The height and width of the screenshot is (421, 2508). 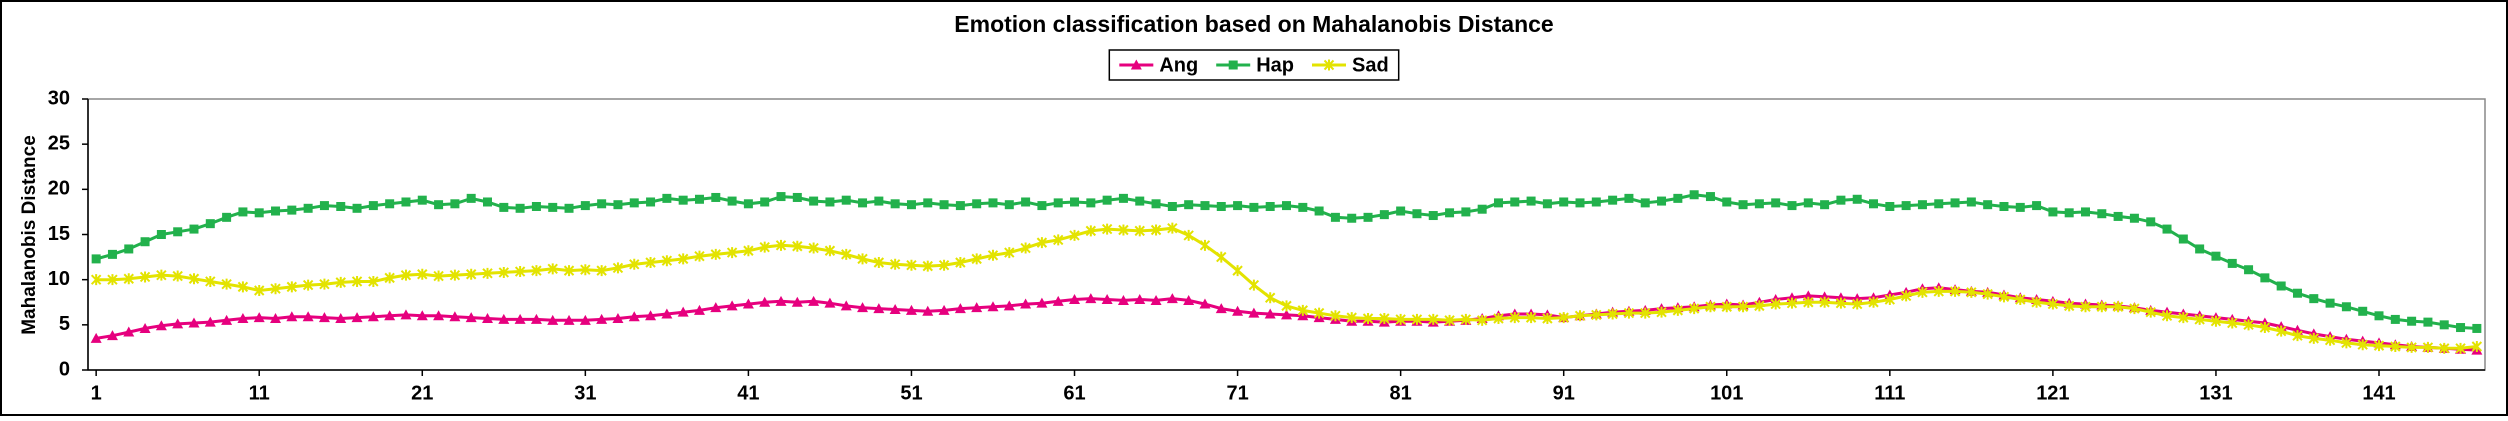 I want to click on x-tick-label: 1, so click(x=96, y=393).